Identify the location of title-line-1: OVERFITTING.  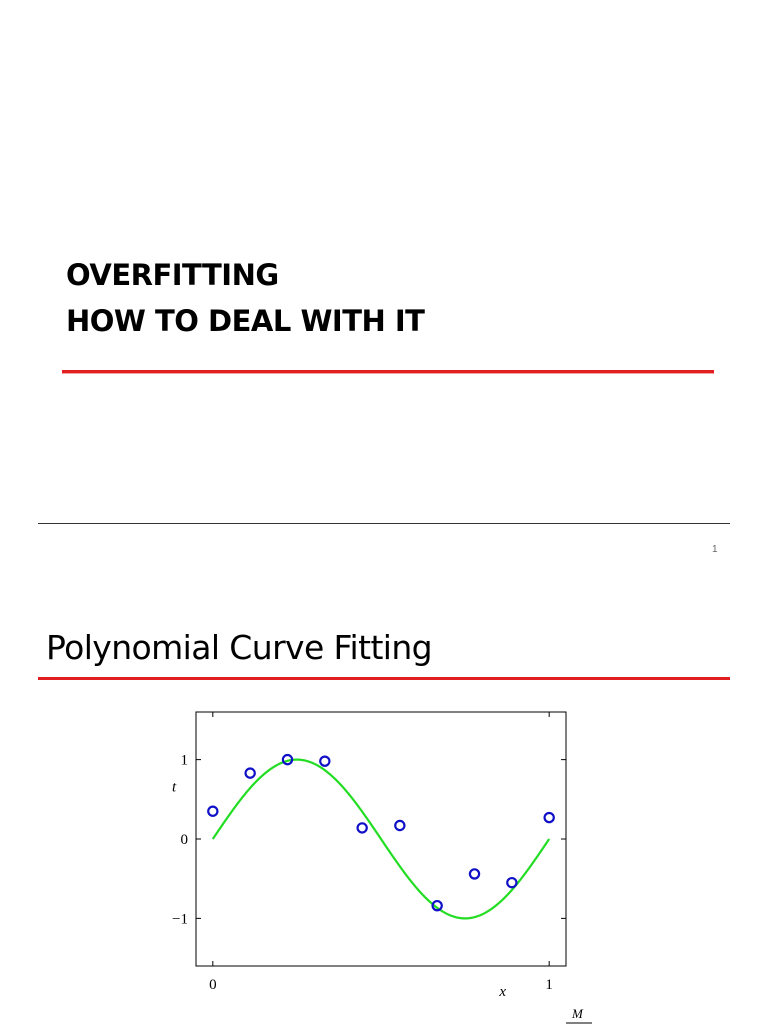
(172, 275).